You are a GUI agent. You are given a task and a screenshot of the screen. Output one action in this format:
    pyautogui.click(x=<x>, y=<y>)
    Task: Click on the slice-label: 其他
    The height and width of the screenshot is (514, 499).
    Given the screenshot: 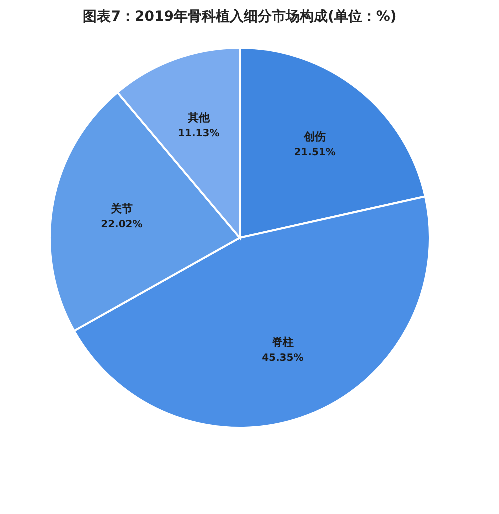 What is the action you would take?
    pyautogui.click(x=198, y=117)
    